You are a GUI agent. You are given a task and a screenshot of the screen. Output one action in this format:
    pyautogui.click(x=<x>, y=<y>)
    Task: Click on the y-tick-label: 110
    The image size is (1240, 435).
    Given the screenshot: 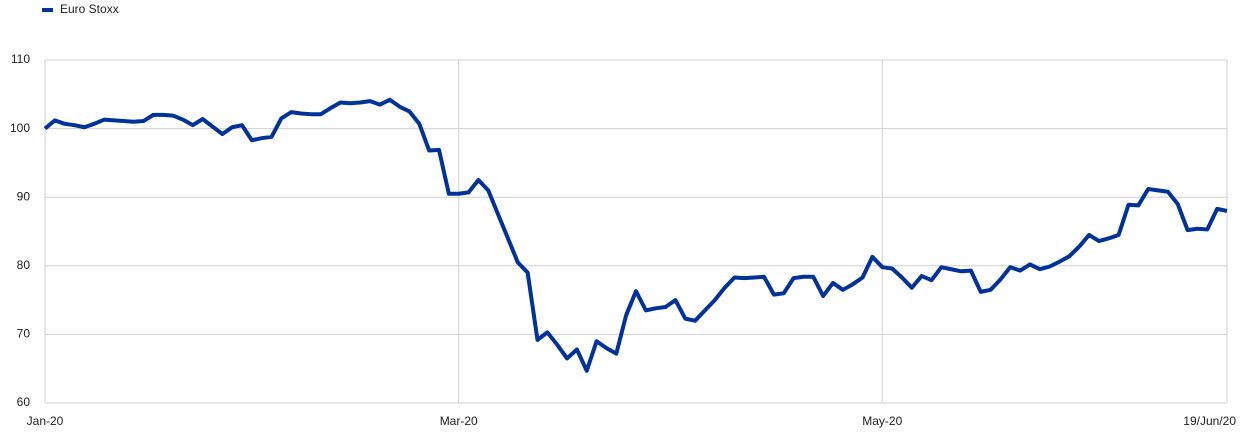 What is the action you would take?
    pyautogui.click(x=20, y=59)
    